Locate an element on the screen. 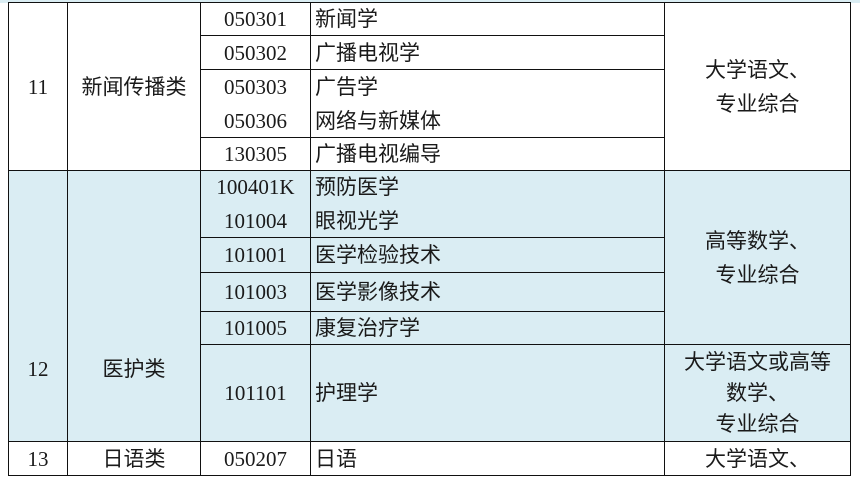  major-code: 101001 is located at coordinates (255, 255).